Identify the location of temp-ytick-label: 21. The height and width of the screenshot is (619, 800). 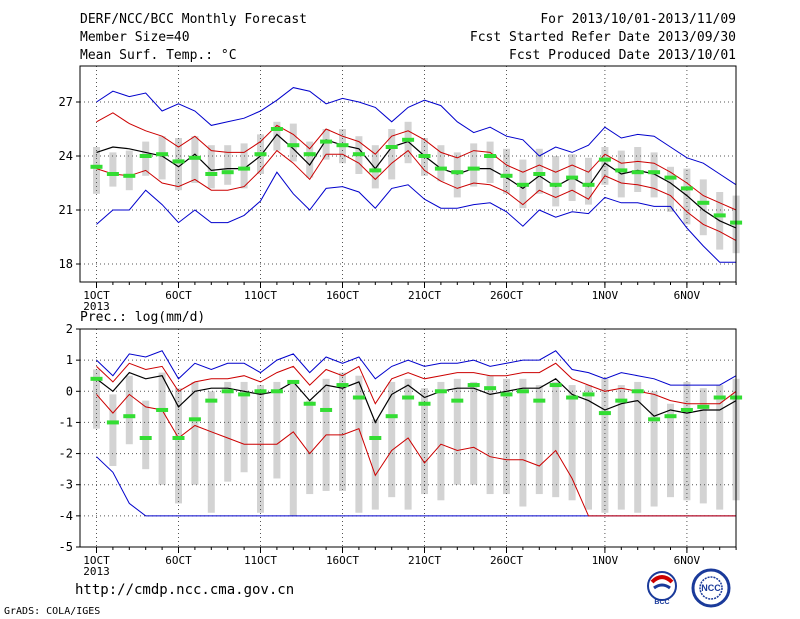
(66, 210).